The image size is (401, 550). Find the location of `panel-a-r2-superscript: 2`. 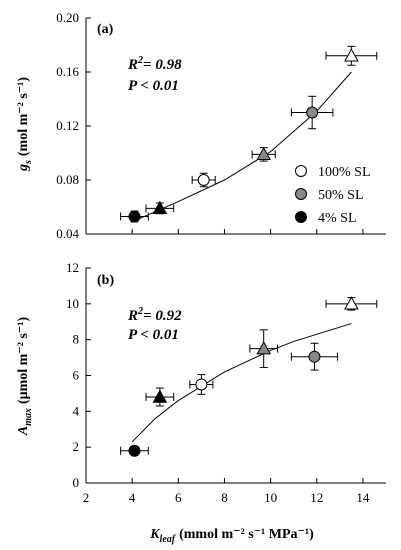

panel-a-r2-superscript: 2 is located at coordinates (140, 60).